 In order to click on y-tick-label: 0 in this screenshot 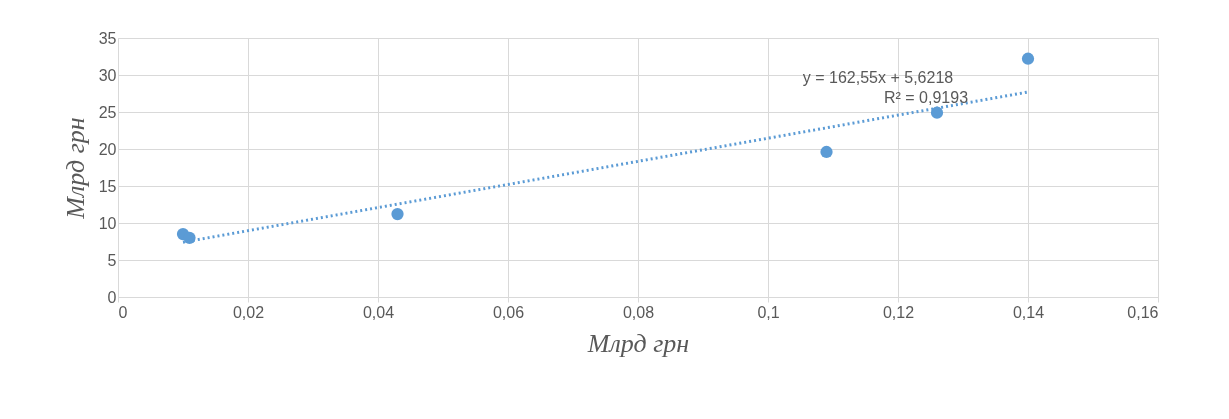, I will do `click(112, 297)`.